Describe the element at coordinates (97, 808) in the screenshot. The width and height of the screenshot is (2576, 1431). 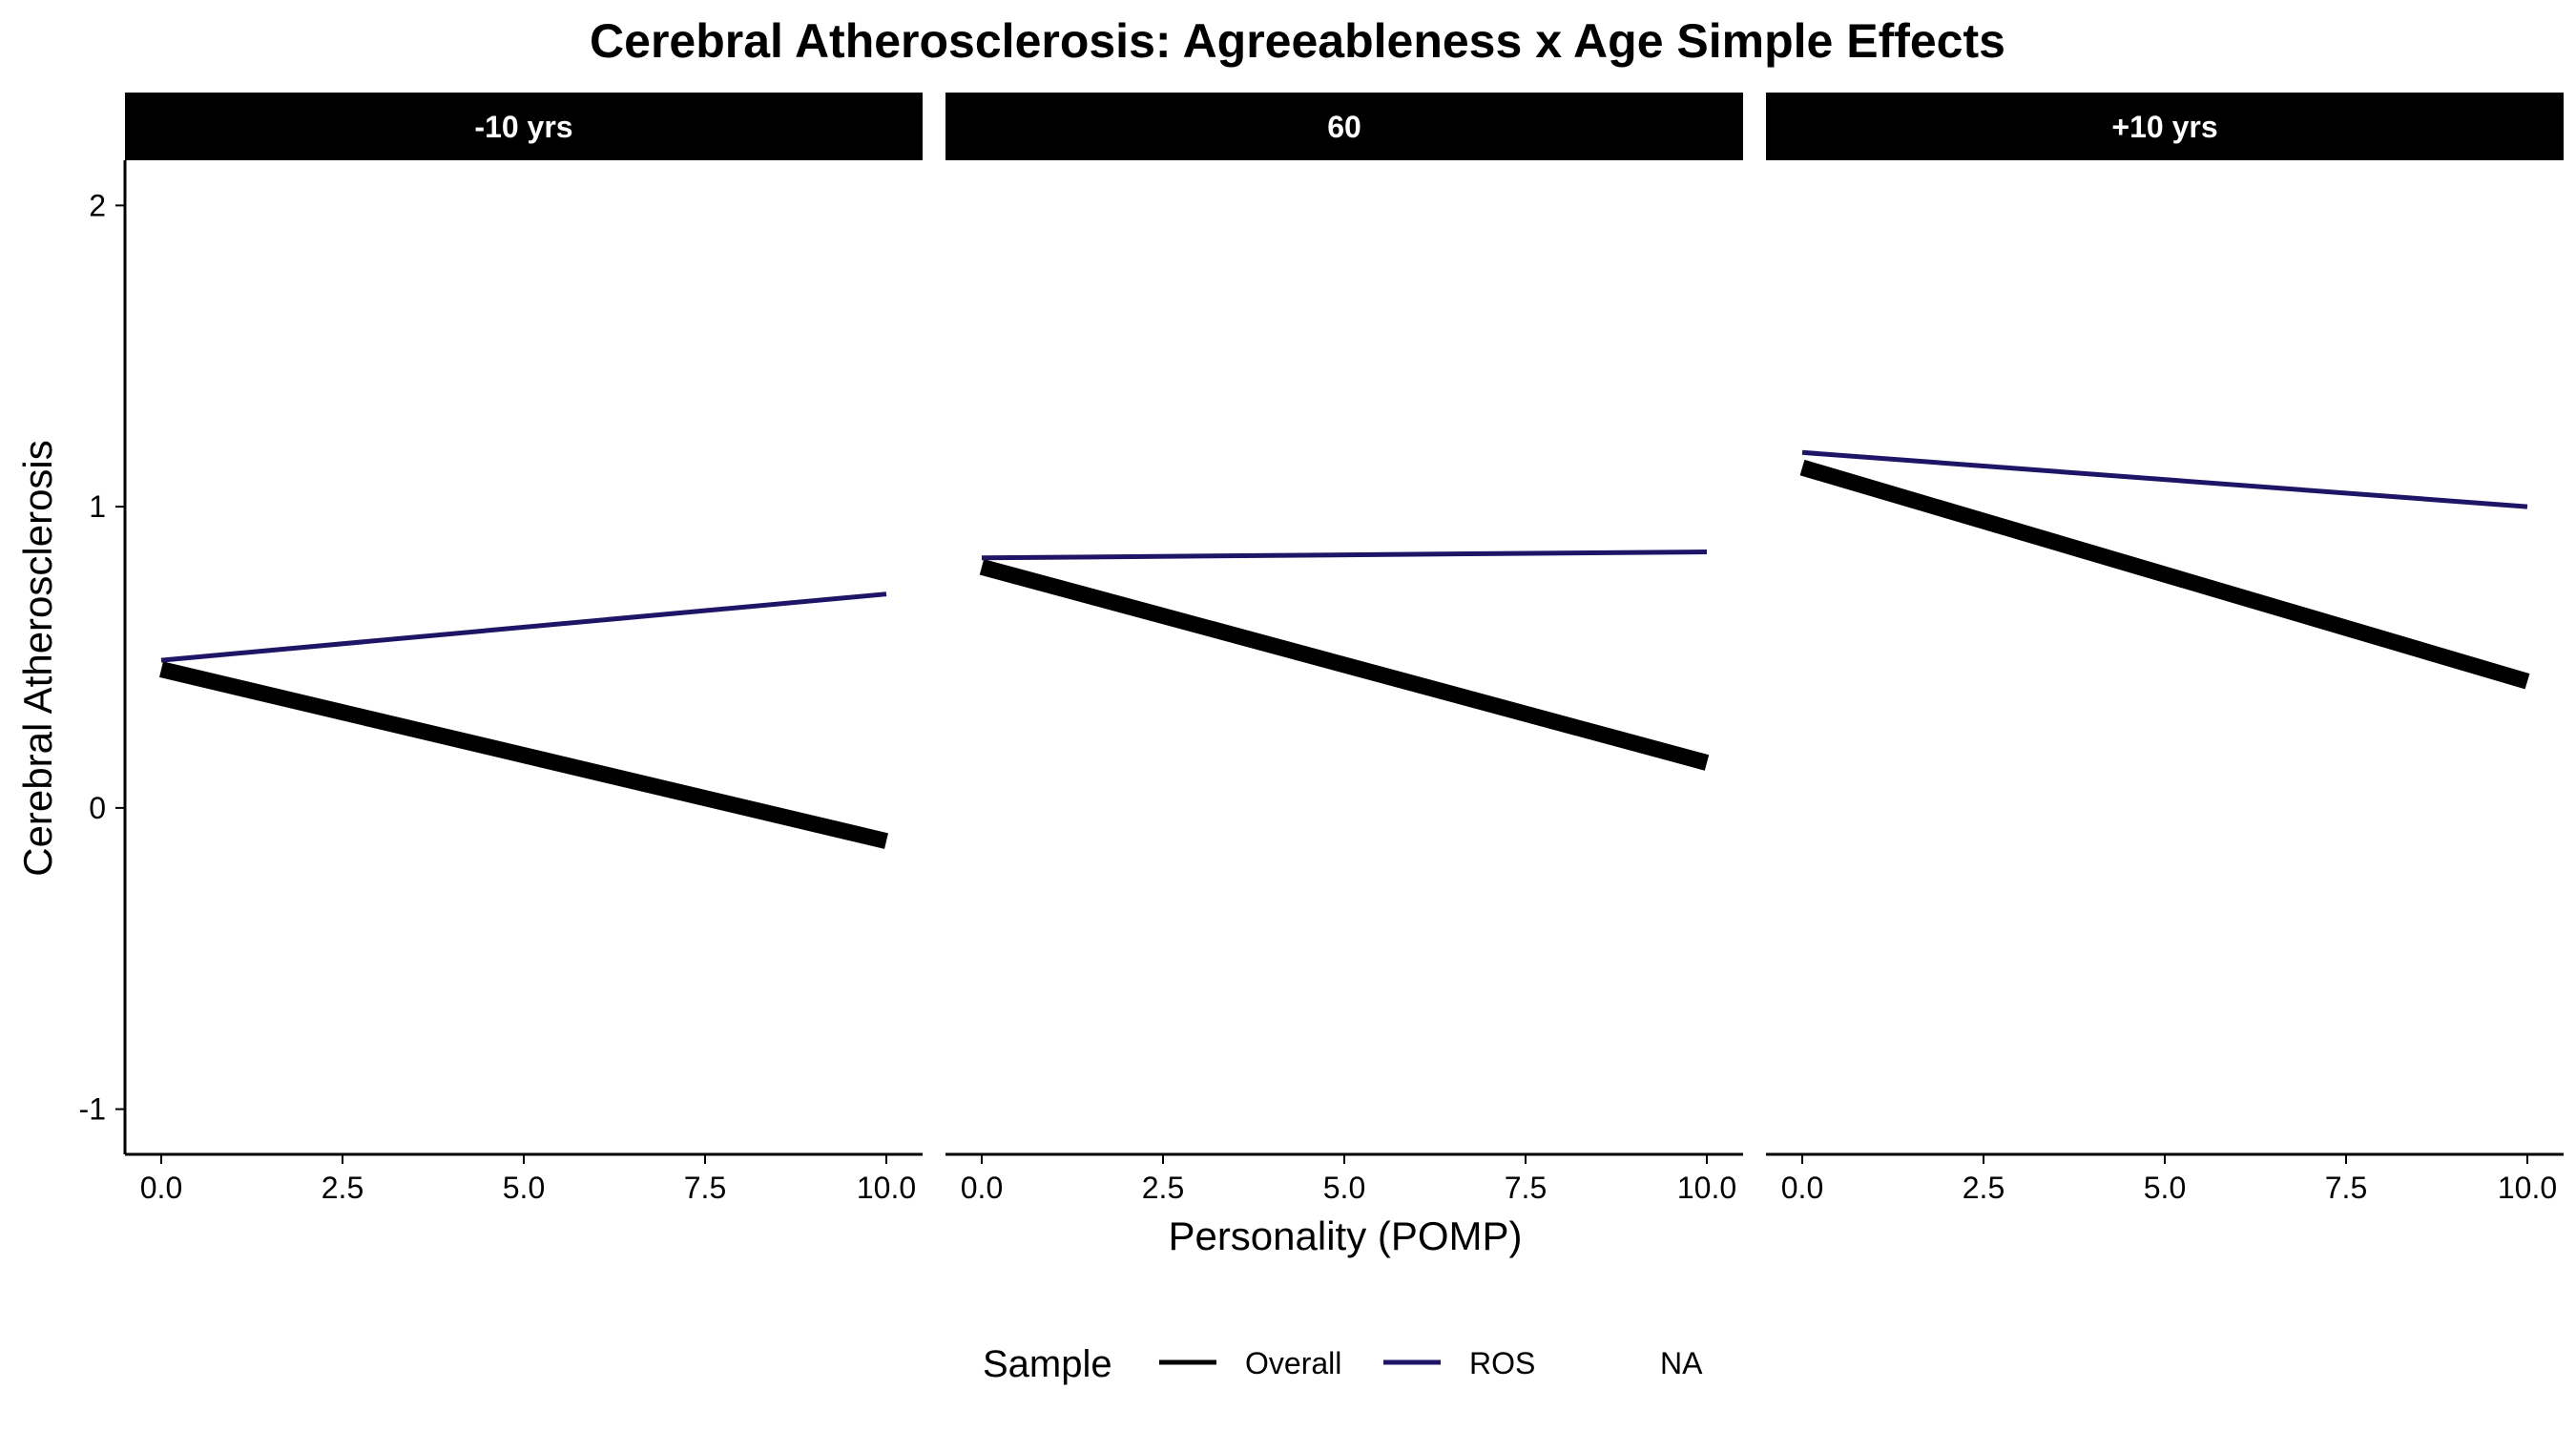
I see `y-tick-label: 0` at that location.